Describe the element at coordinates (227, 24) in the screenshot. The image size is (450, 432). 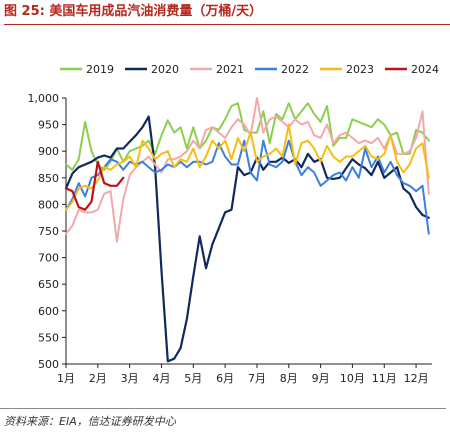
I see `title-divider` at that location.